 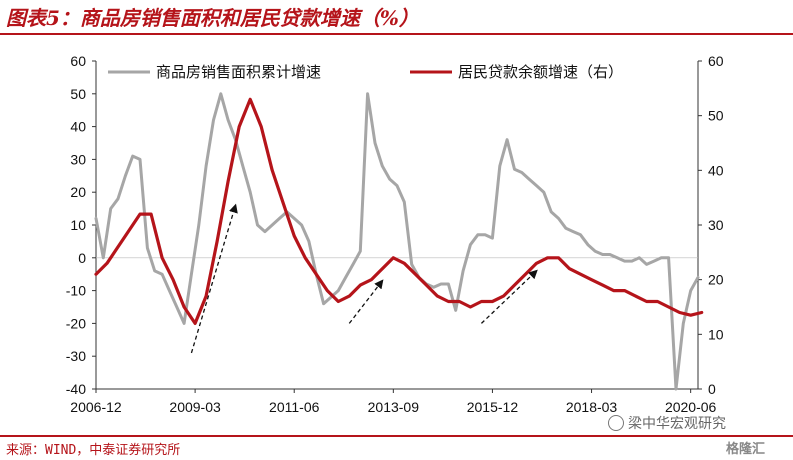 I want to click on y-left-tick-label: 0, so click(x=82, y=258).